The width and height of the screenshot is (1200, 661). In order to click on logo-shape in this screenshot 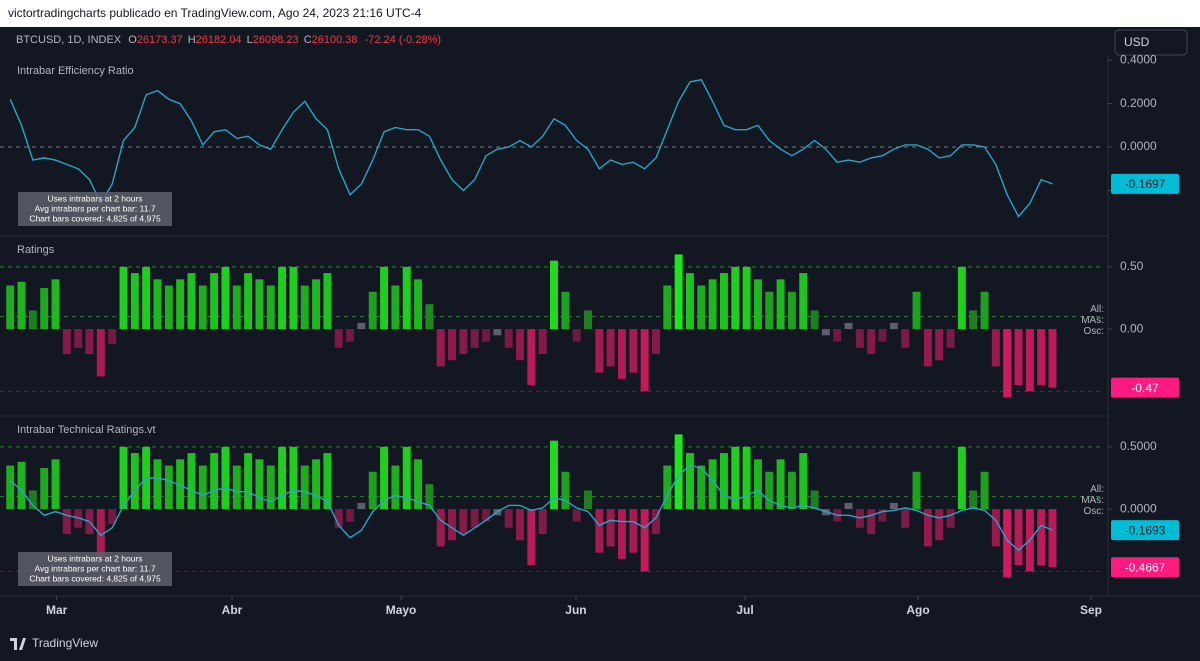, I will do `click(18, 644)`.